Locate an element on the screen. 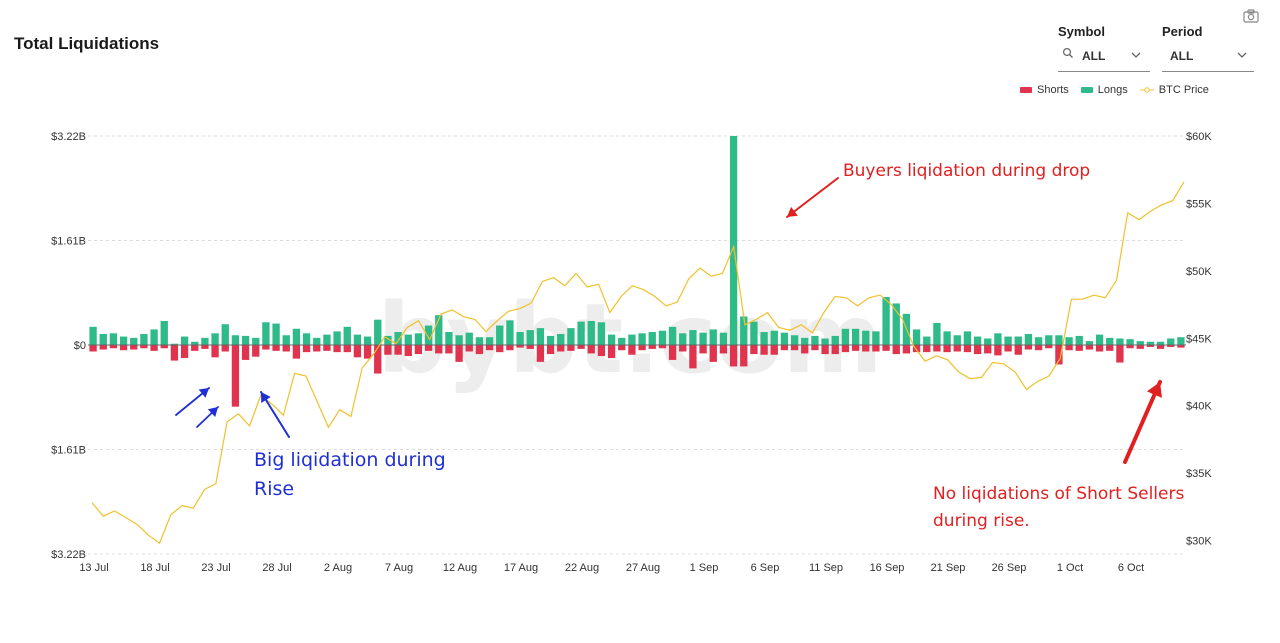 Image resolution: width=1280 pixels, height=643 pixels. x-tick-label: 1 Sep is located at coordinates (704, 568).